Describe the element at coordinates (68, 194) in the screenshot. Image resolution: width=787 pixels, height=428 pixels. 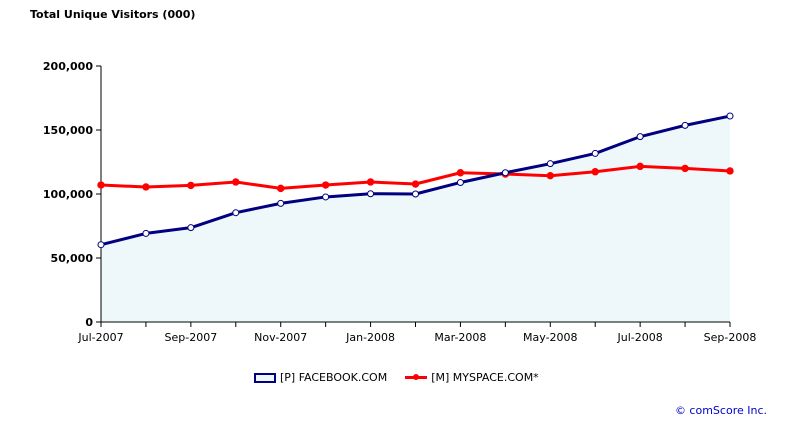
I see `y-tick-label: 100,000` at that location.